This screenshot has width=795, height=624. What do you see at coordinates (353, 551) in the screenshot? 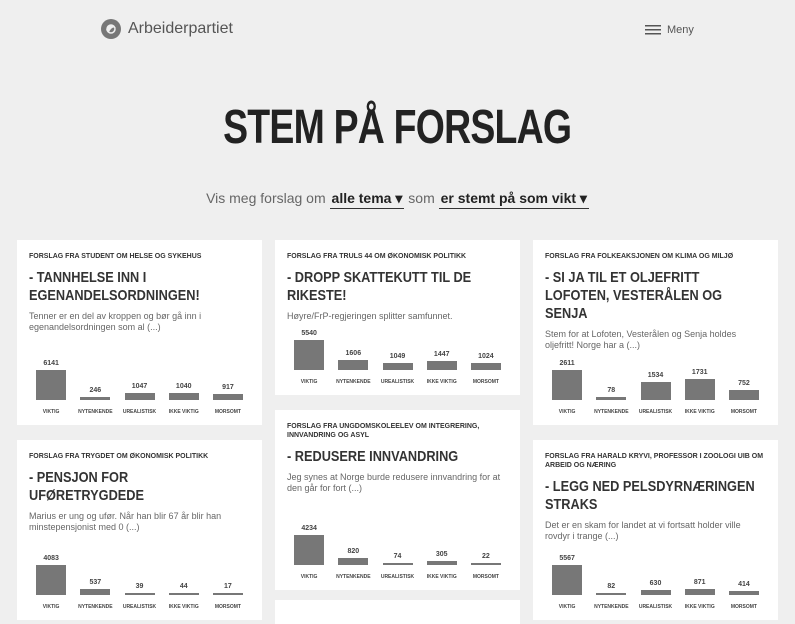
I see `vote-count: 820` at bounding box center [353, 551].